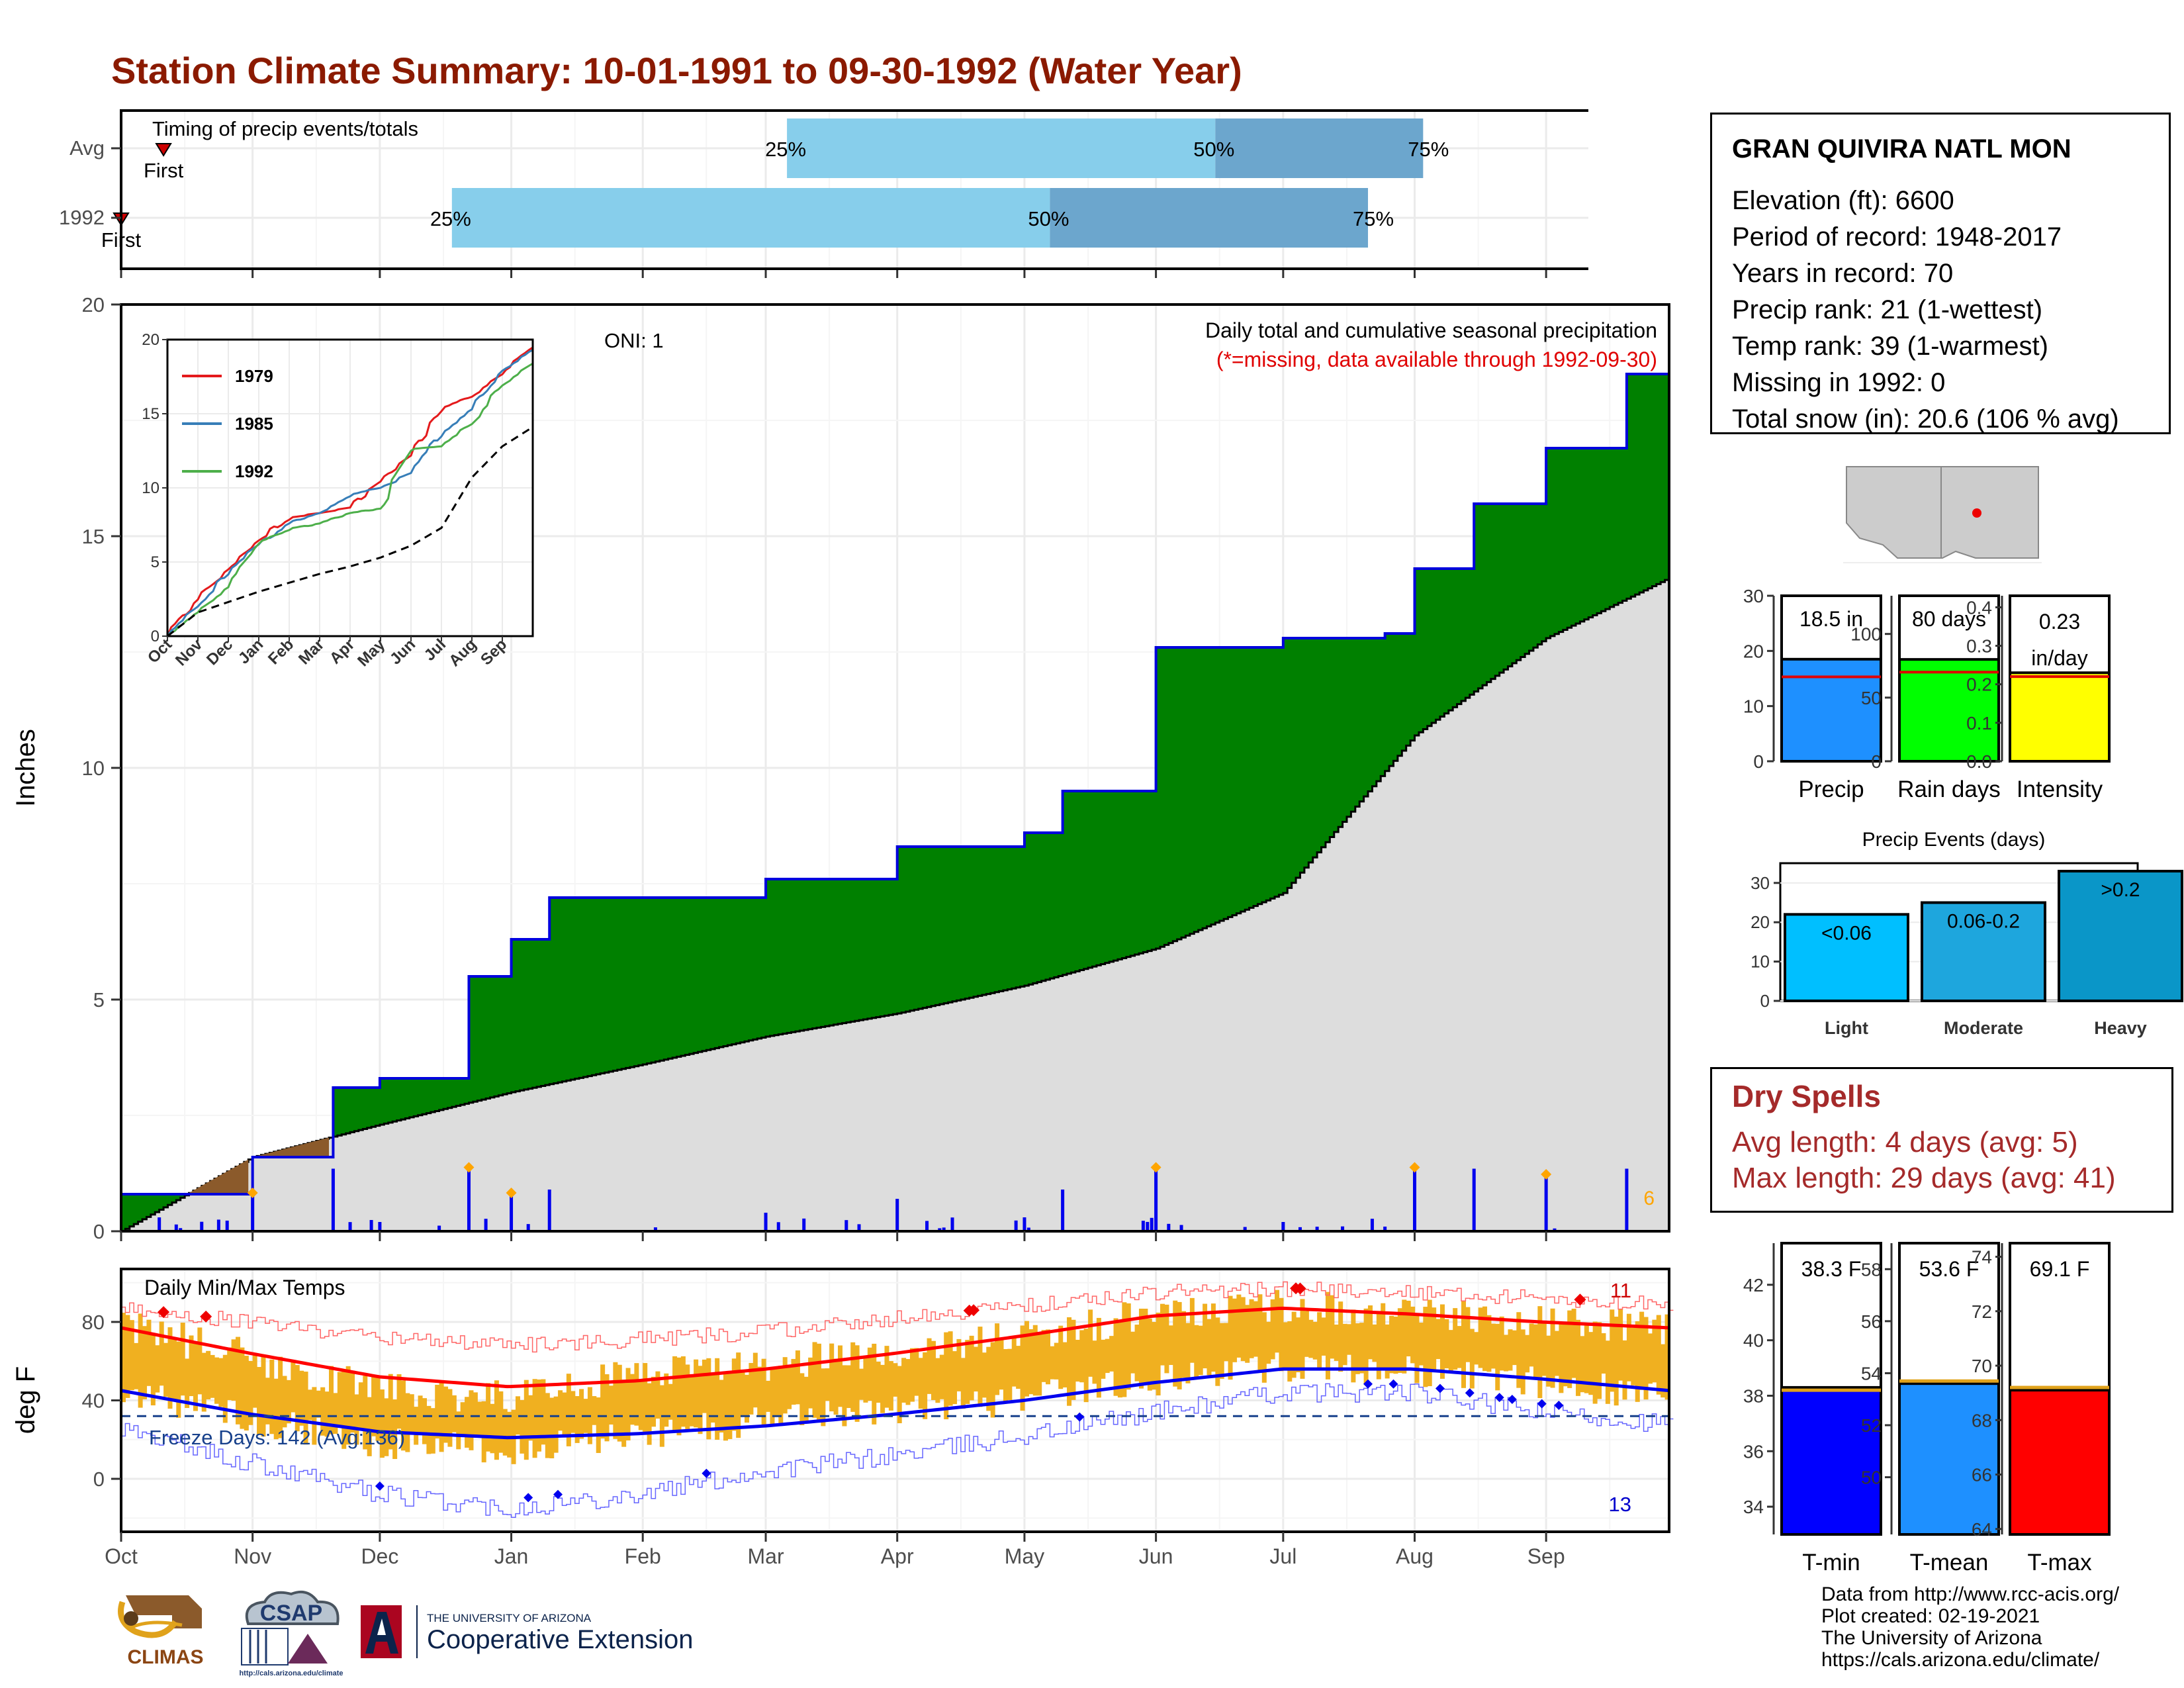 This screenshot has height=1688, width=2184. Describe the element at coordinates (1954, 840) in the screenshot. I see `precip-events-title: Precip Events (days)` at that location.